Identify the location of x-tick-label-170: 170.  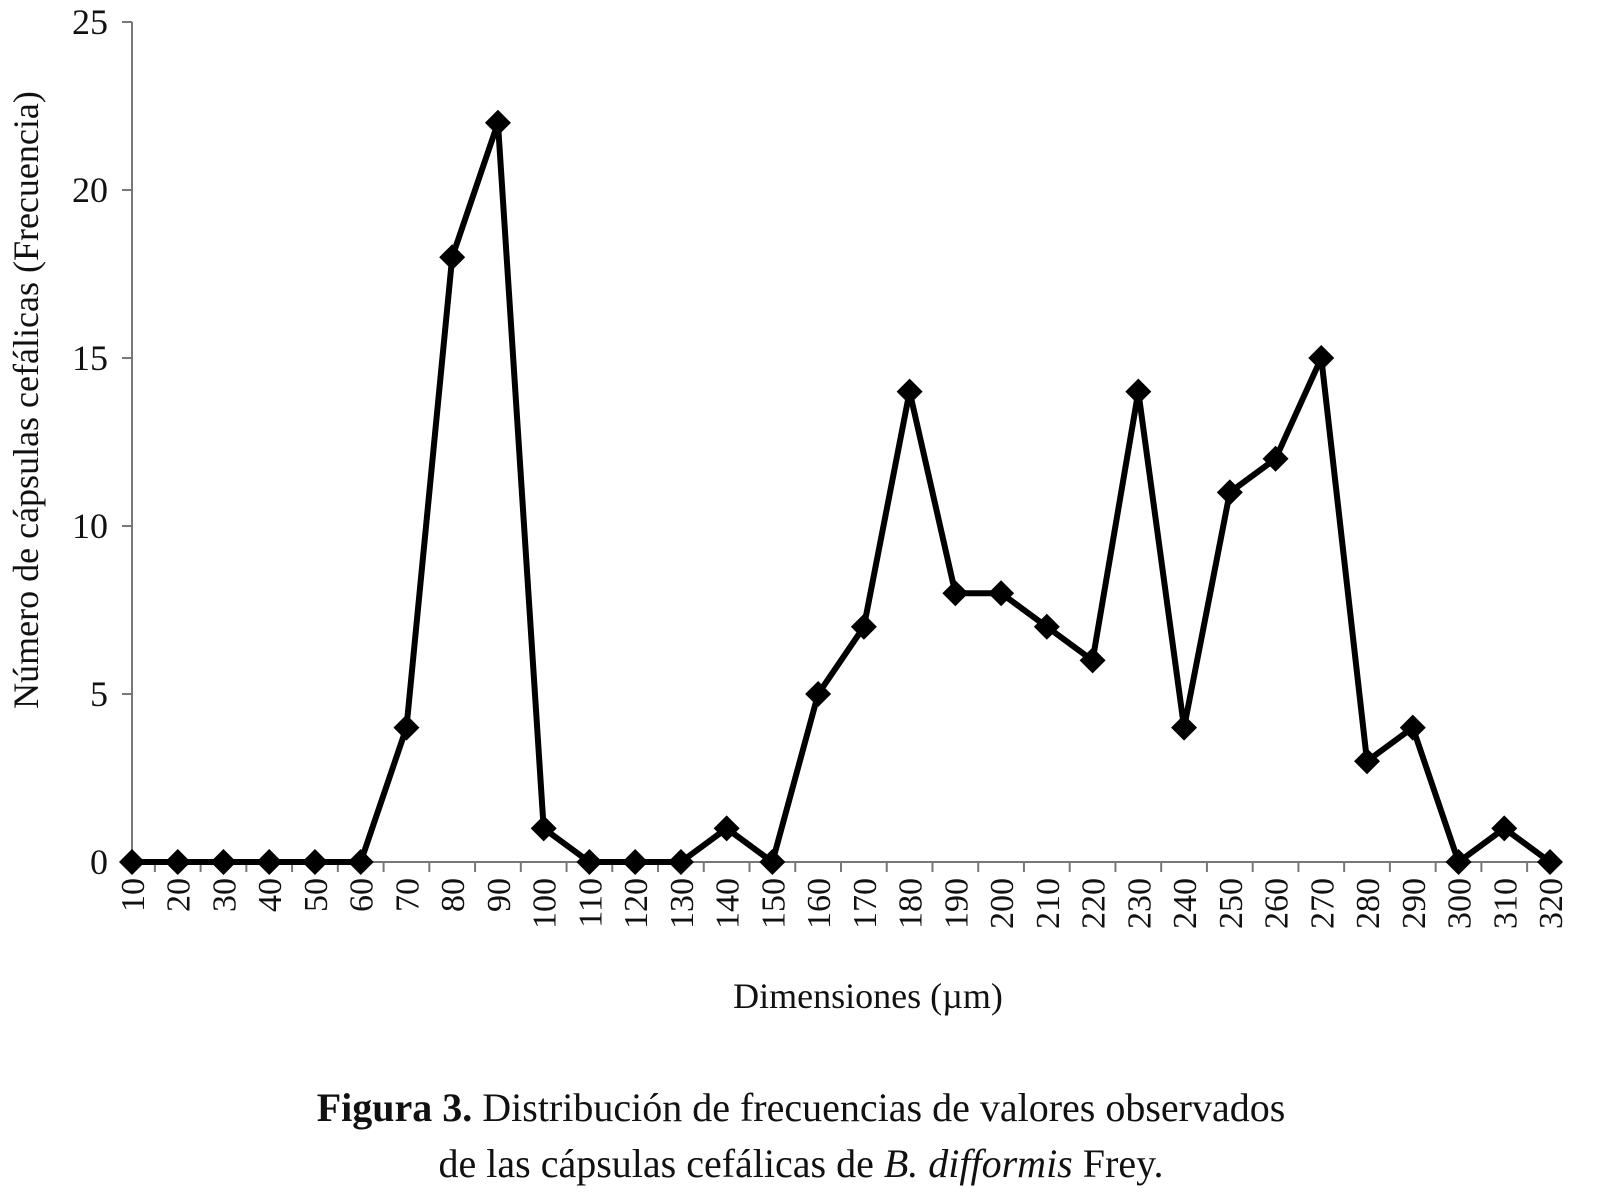
(865, 903).